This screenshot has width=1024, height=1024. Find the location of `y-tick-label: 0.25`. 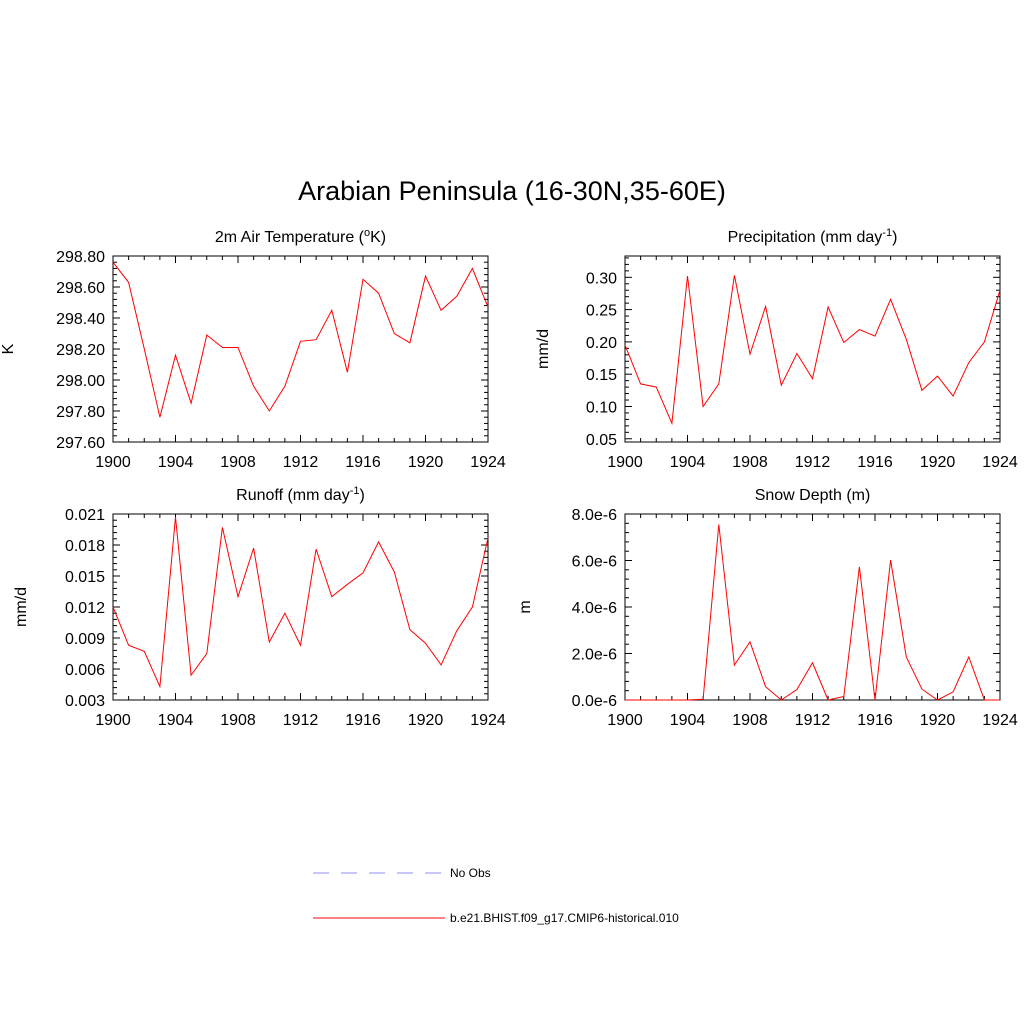

y-tick-label: 0.25 is located at coordinates (601, 311).